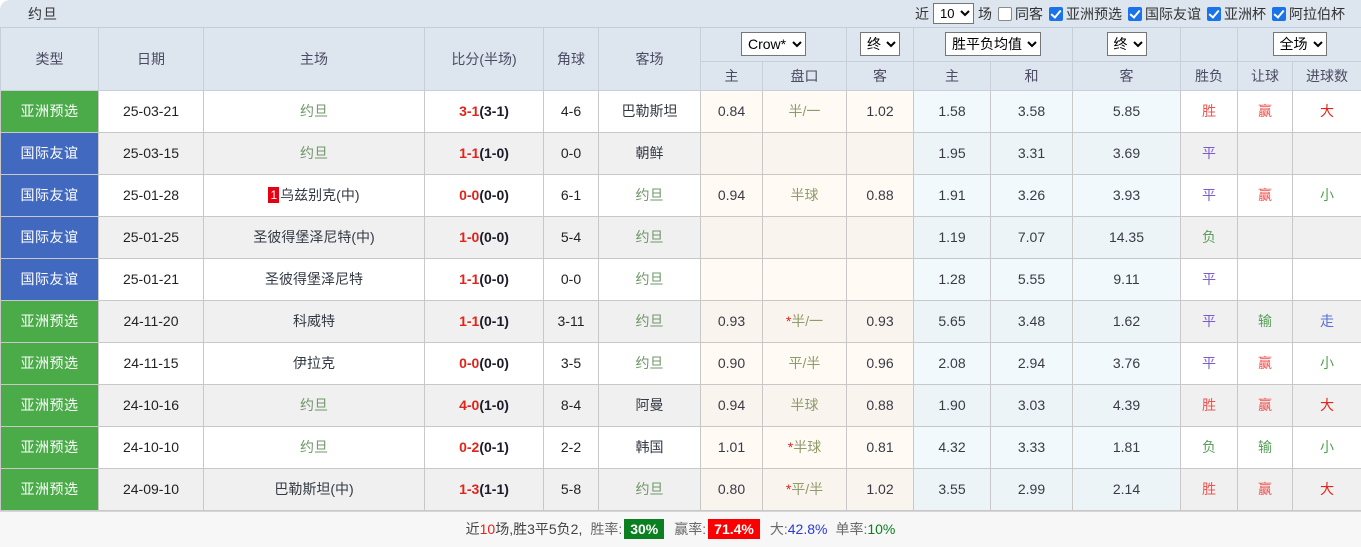 Image resolution: width=1361 pixels, height=547 pixels. Describe the element at coordinates (993, 44) in the screenshot. I see `odds-type-select: 胜平负均值` at that location.